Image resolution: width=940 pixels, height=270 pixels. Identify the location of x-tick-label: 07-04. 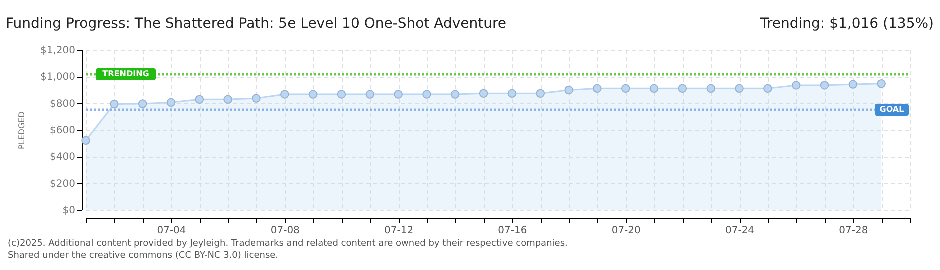
(171, 231).